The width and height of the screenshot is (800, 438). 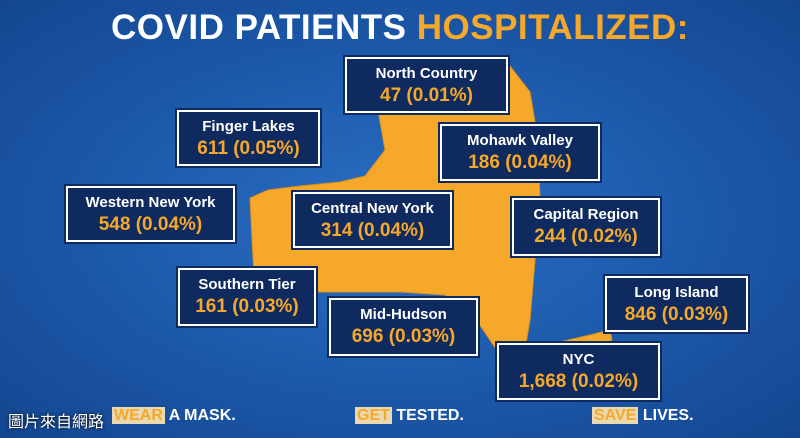 I want to click on region-value: 244 (0.02%), so click(x=586, y=236).